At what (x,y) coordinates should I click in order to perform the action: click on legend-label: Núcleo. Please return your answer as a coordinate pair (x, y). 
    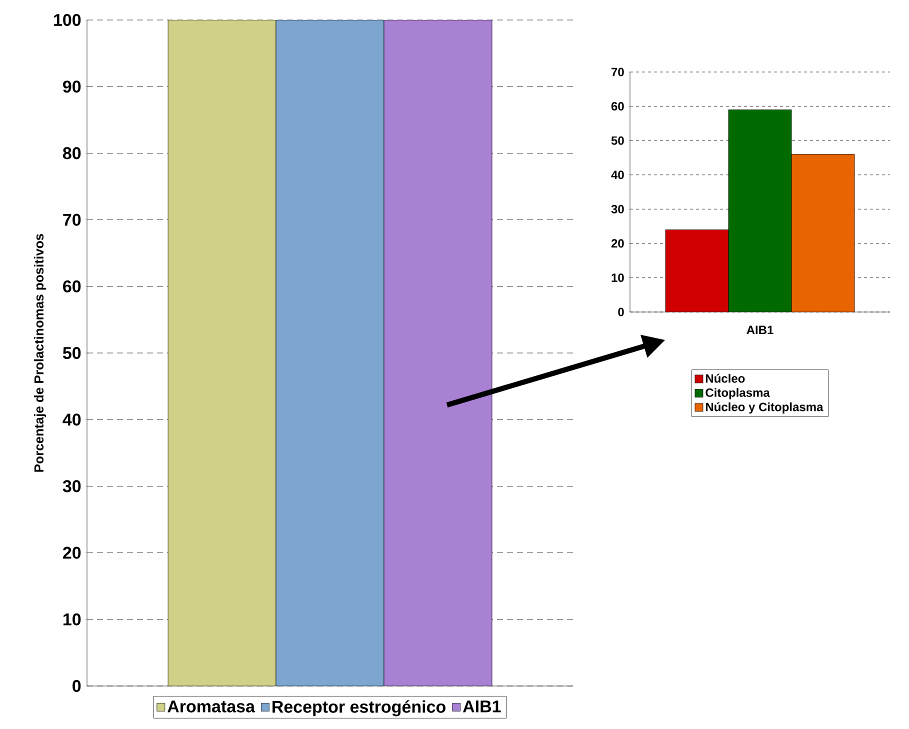
    Looking at the image, I should click on (725, 378).